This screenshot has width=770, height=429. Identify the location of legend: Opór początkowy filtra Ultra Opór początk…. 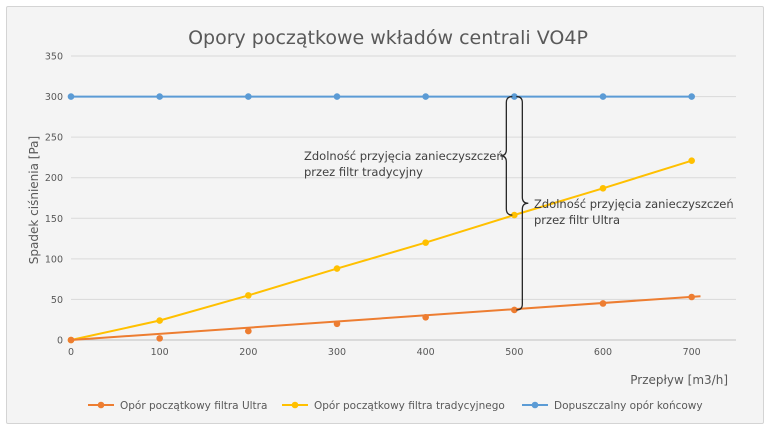
(395, 406).